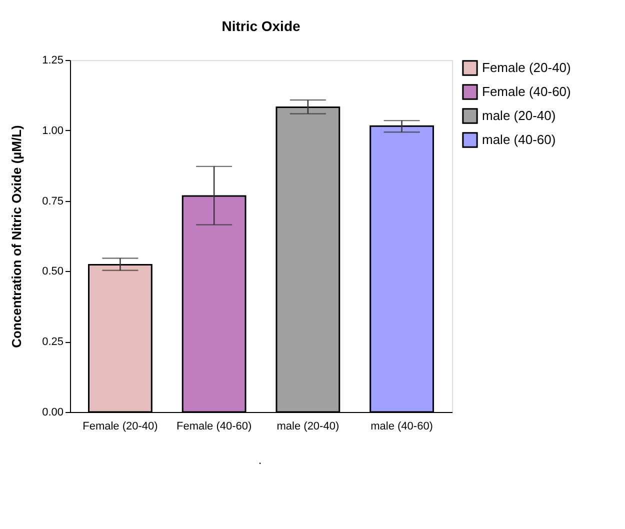 The height and width of the screenshot is (529, 625). Describe the element at coordinates (401, 426) in the screenshot. I see `x-tick-label: male (40-60)` at that location.